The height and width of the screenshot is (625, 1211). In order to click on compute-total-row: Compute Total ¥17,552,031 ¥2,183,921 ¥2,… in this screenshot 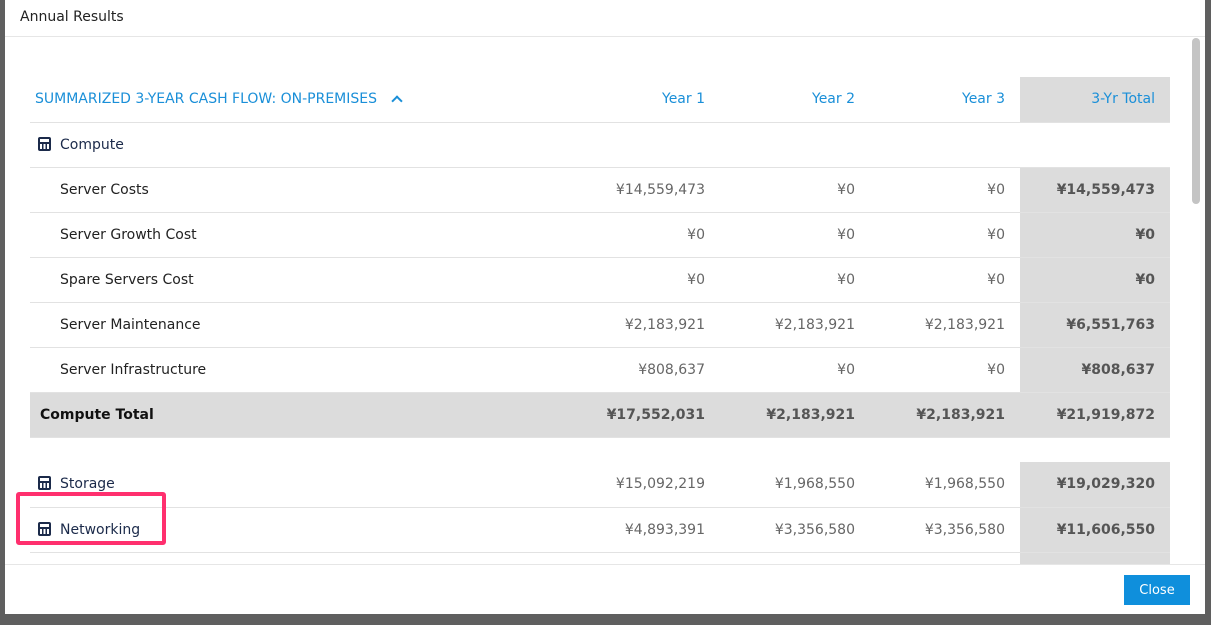, I will do `click(600, 415)`.